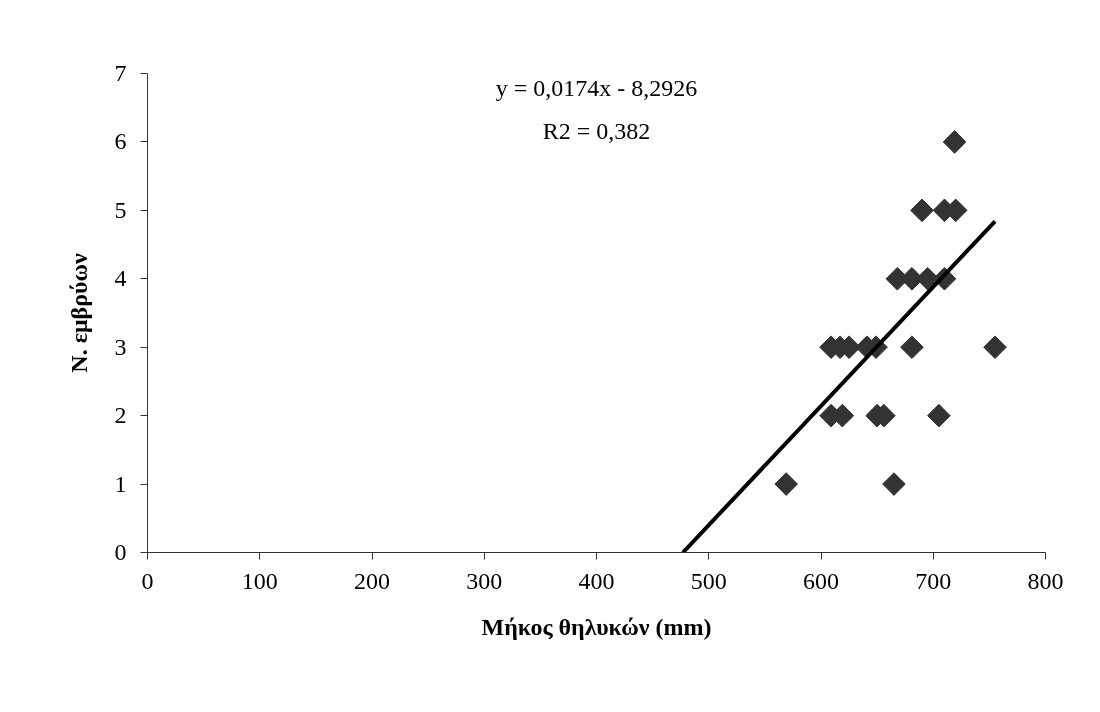  What do you see at coordinates (596, 580) in the screenshot?
I see `x-tick-label: 400` at bounding box center [596, 580].